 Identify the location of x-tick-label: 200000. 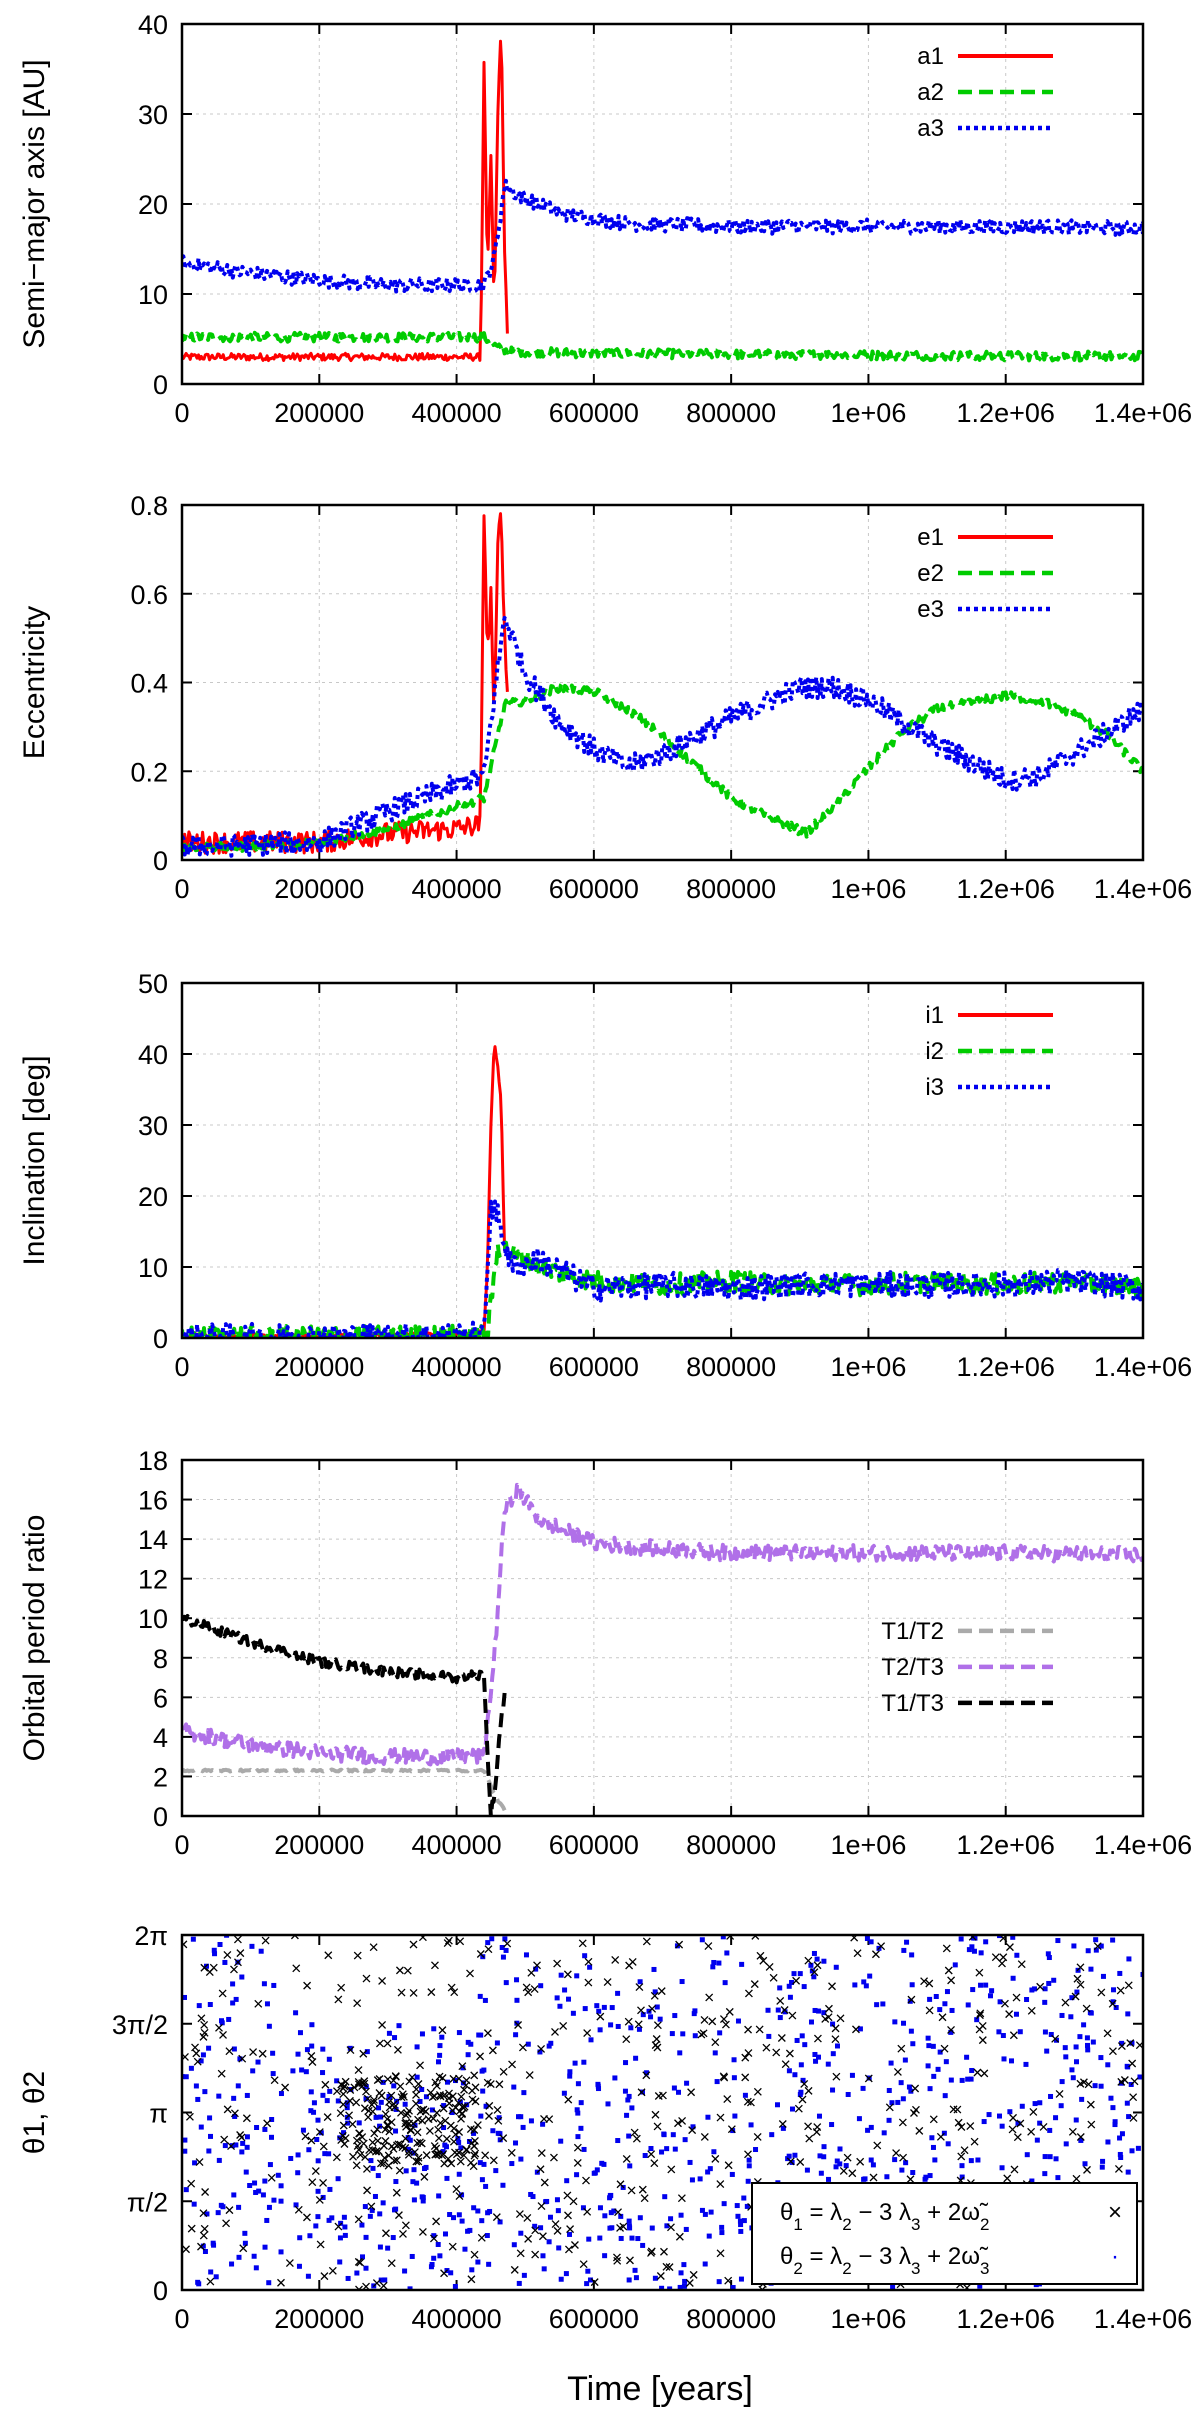
(319, 889).